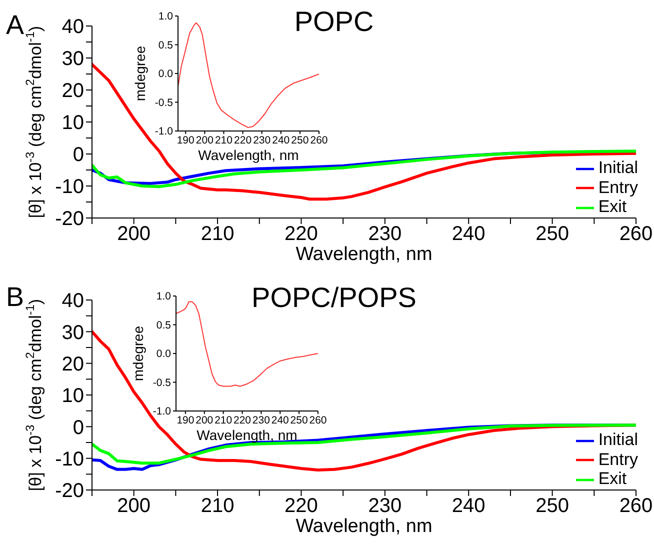 The width and height of the screenshot is (654, 547). Describe the element at coordinates (15, 25) in the screenshot. I see `text: A` at that location.